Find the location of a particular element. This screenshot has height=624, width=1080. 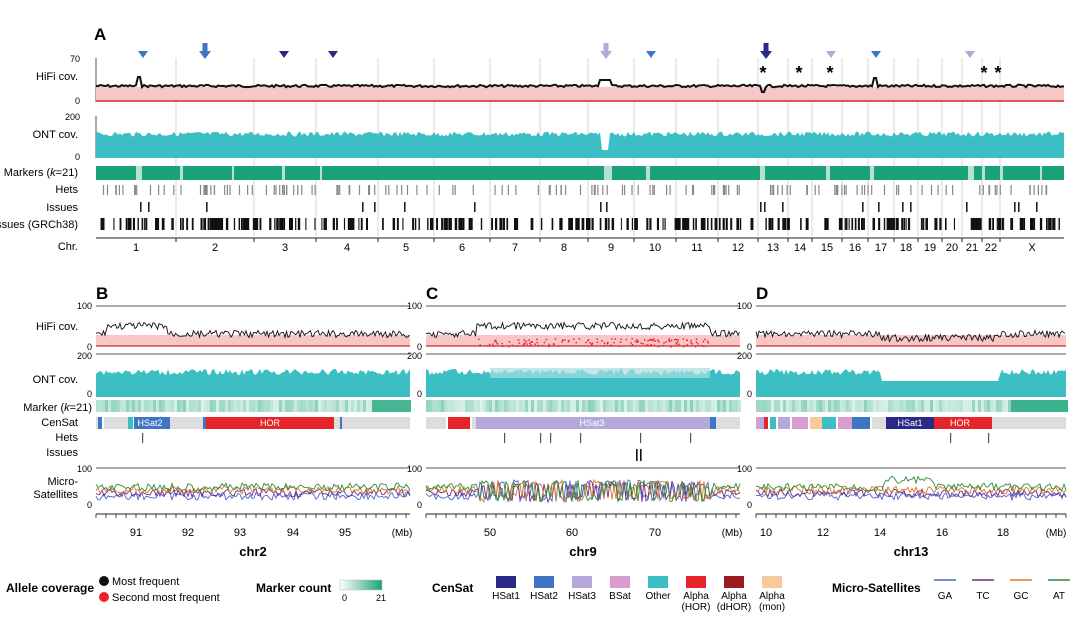

panel-0-micro-GC is located at coordinates (253, 490).